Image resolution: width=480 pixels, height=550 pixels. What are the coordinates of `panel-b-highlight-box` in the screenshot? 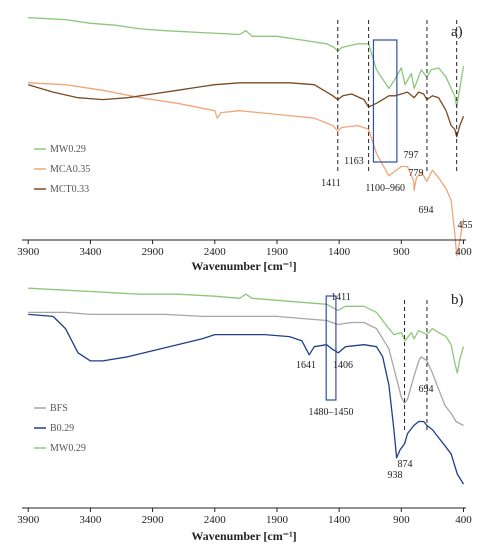 It's located at (331, 348).